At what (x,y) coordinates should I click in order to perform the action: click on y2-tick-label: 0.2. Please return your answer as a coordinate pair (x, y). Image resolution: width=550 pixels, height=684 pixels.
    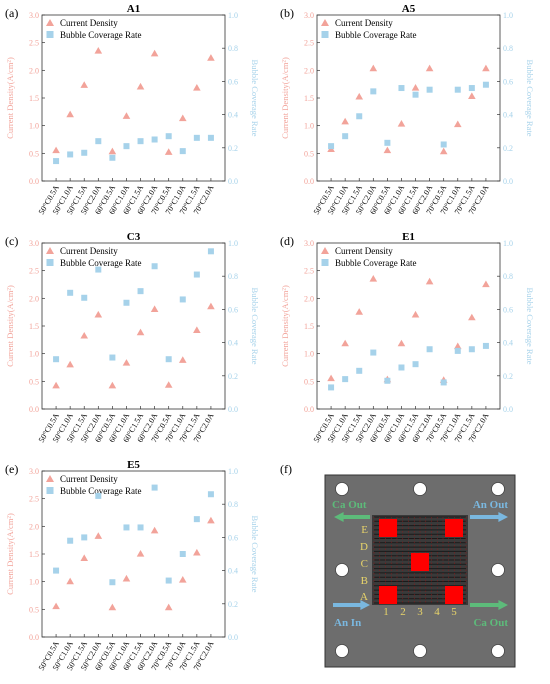
    Looking at the image, I should click on (233, 148).